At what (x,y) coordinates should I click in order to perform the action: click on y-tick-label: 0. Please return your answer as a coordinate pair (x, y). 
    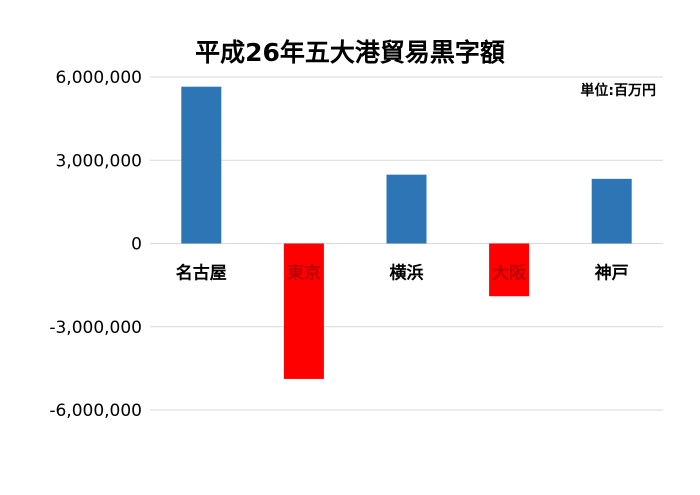
    Looking at the image, I should click on (136, 245).